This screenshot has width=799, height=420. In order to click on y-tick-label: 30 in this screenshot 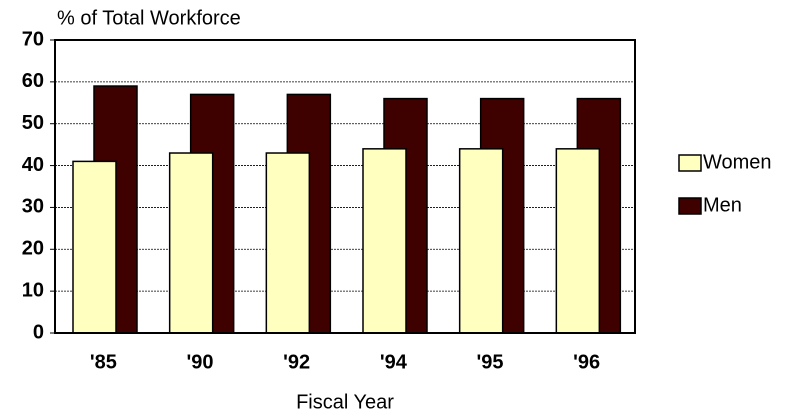, I will do `click(33, 207)`.